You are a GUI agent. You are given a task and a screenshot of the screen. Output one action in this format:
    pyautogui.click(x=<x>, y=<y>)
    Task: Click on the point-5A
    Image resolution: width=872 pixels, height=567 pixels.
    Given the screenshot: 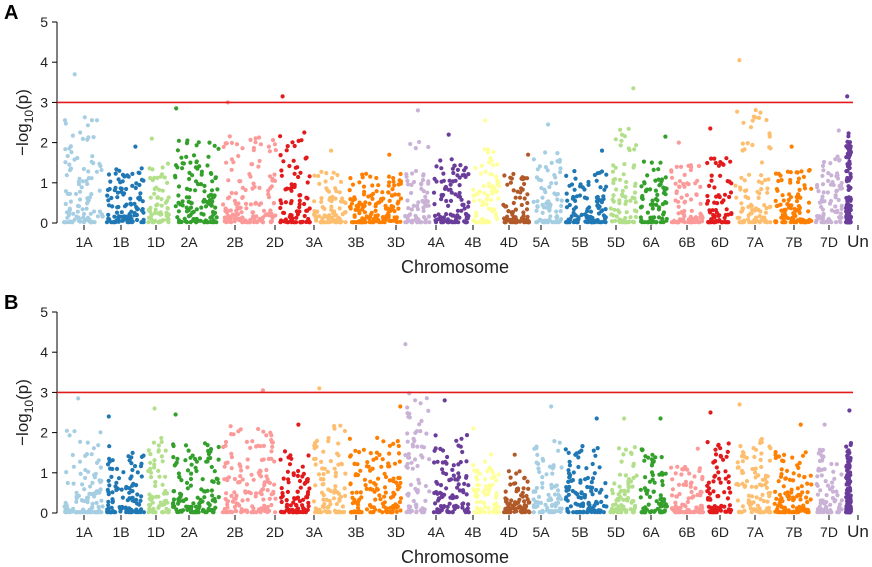 What is the action you would take?
    pyautogui.click(x=537, y=488)
    